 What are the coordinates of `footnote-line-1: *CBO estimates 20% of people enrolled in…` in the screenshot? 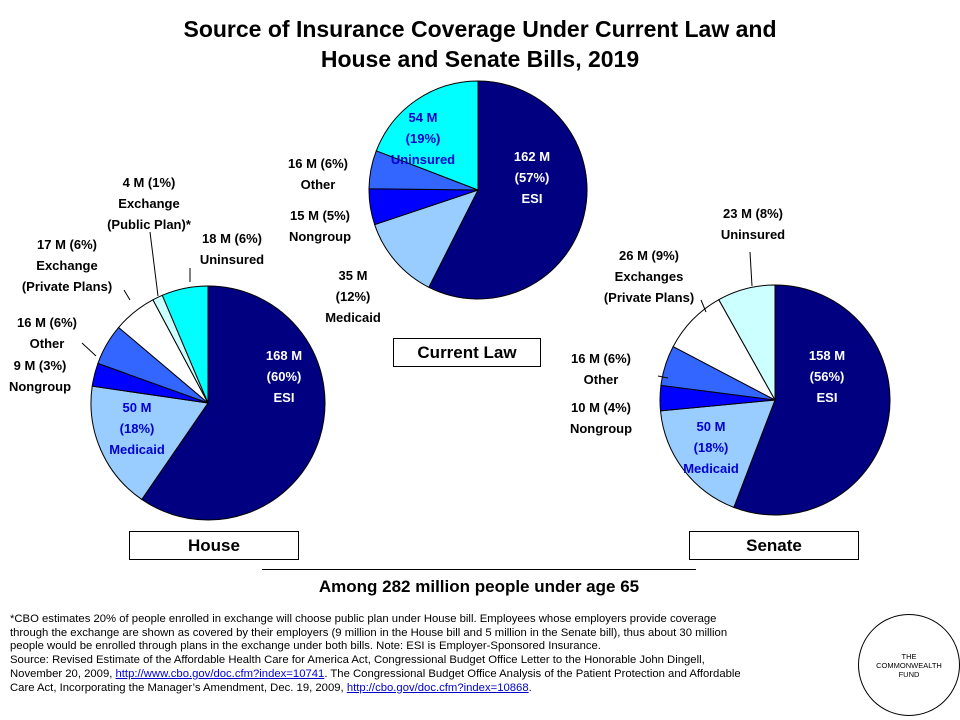 It's located at (363, 619).